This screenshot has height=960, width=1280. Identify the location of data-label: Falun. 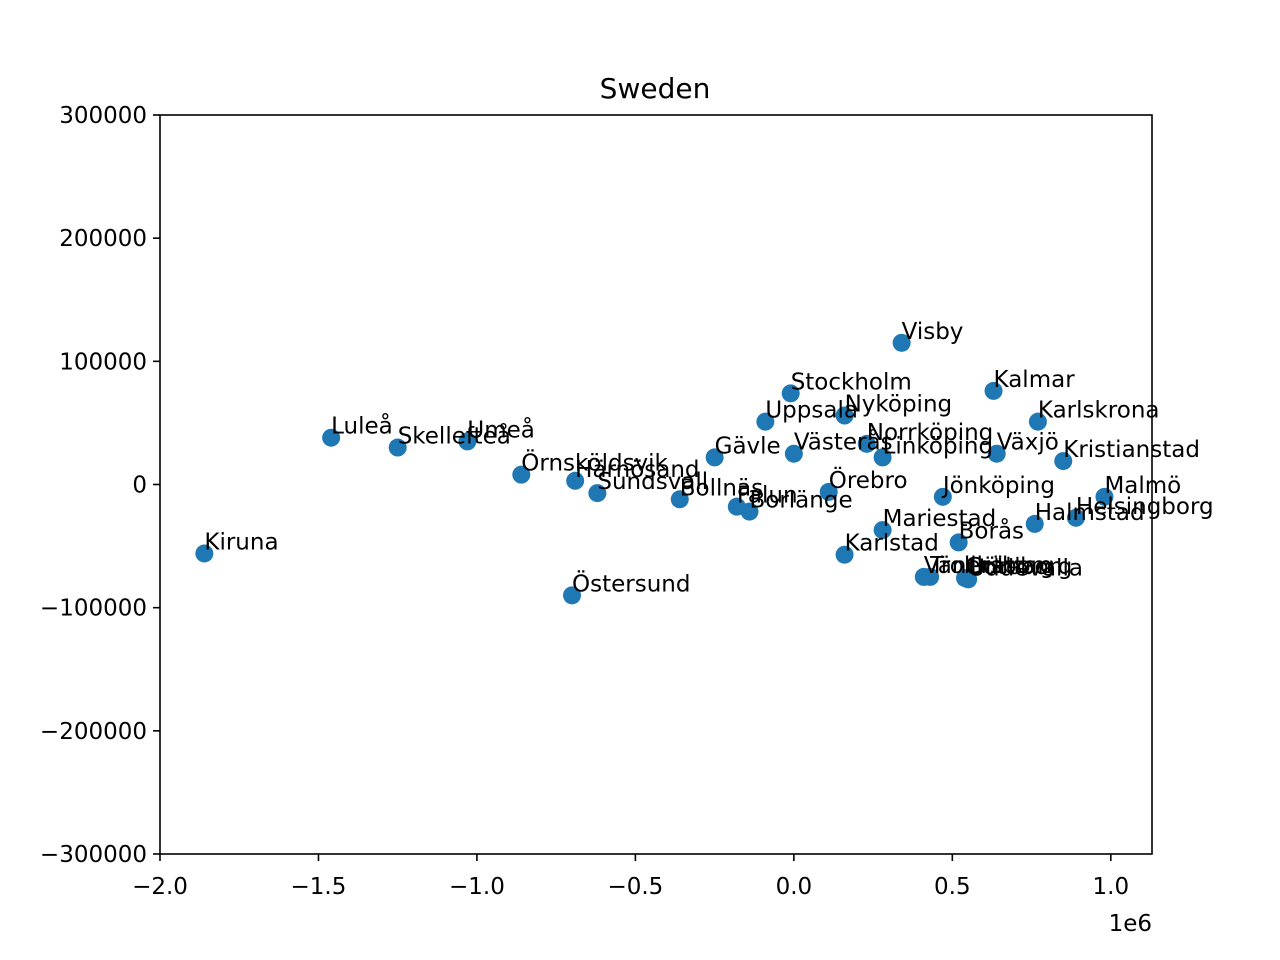
(767, 496).